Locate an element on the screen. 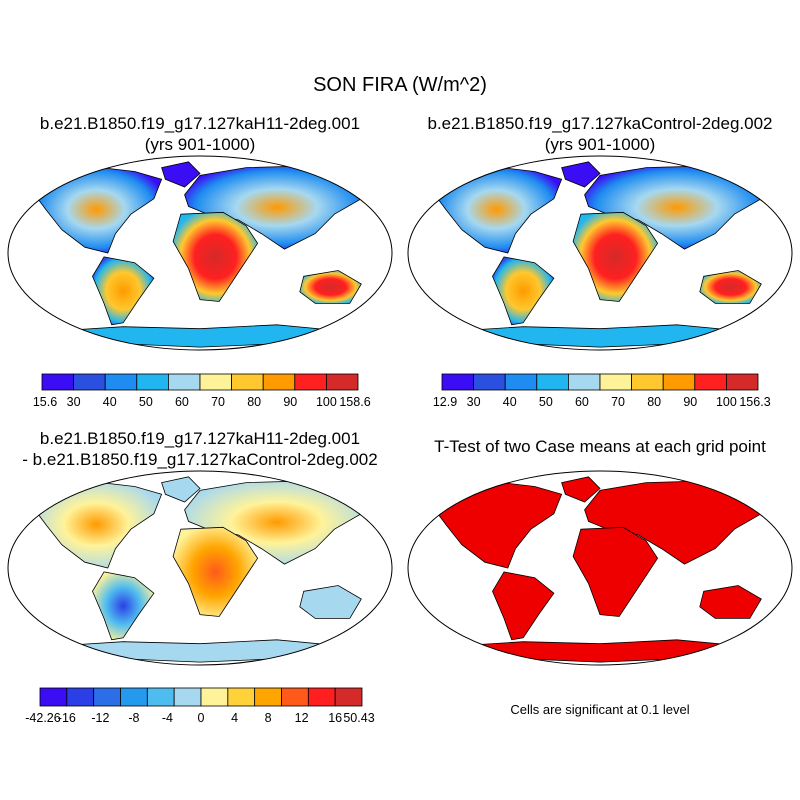 The height and width of the screenshot is (800, 800). colorbar-tick-label: 16 is located at coordinates (335, 718).